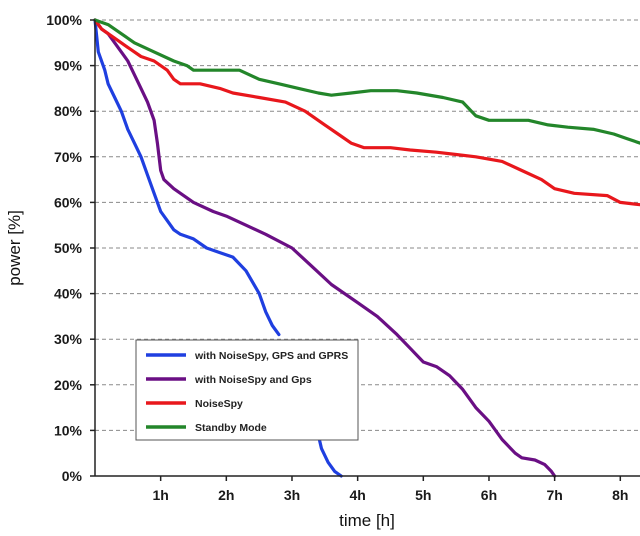 This screenshot has height=536, width=640. I want to click on y-tick-label: 70%, so click(68, 157).